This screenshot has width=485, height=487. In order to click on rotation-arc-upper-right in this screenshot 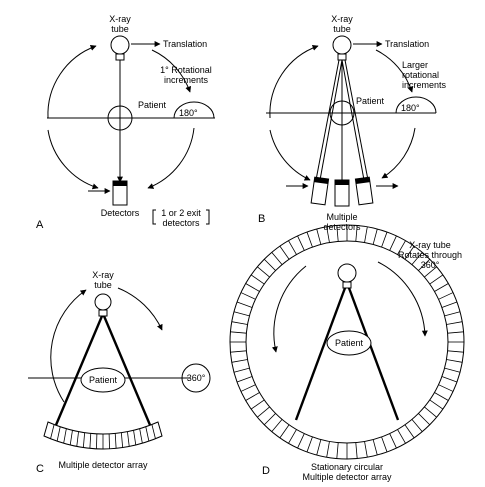, I will do `click(394, 71)`.